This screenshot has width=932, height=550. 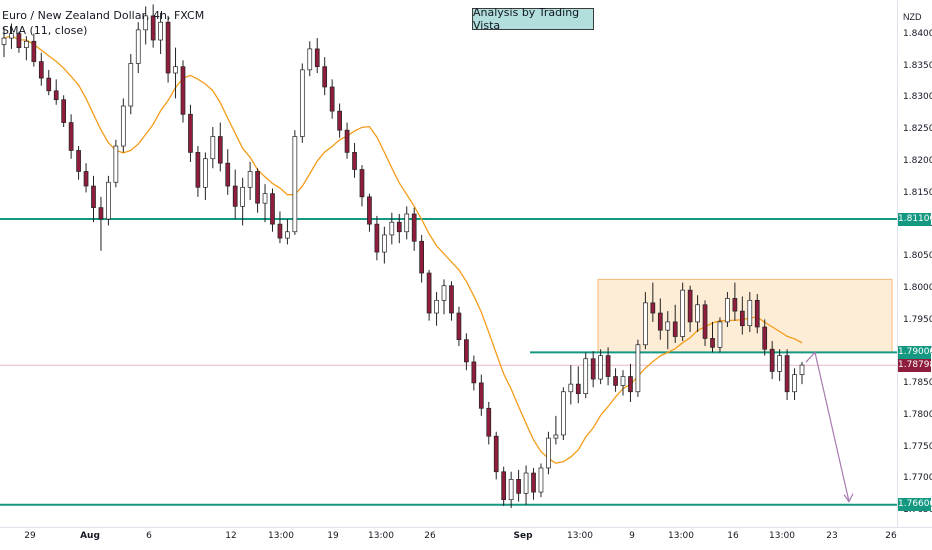 What do you see at coordinates (912, 17) in the screenshot?
I see `currency-label: NZD` at bounding box center [912, 17].